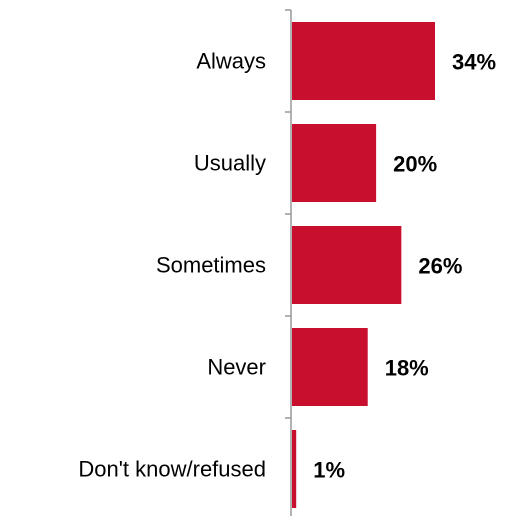 The height and width of the screenshot is (516, 512). I want to click on value-label: 18%, so click(407, 368).